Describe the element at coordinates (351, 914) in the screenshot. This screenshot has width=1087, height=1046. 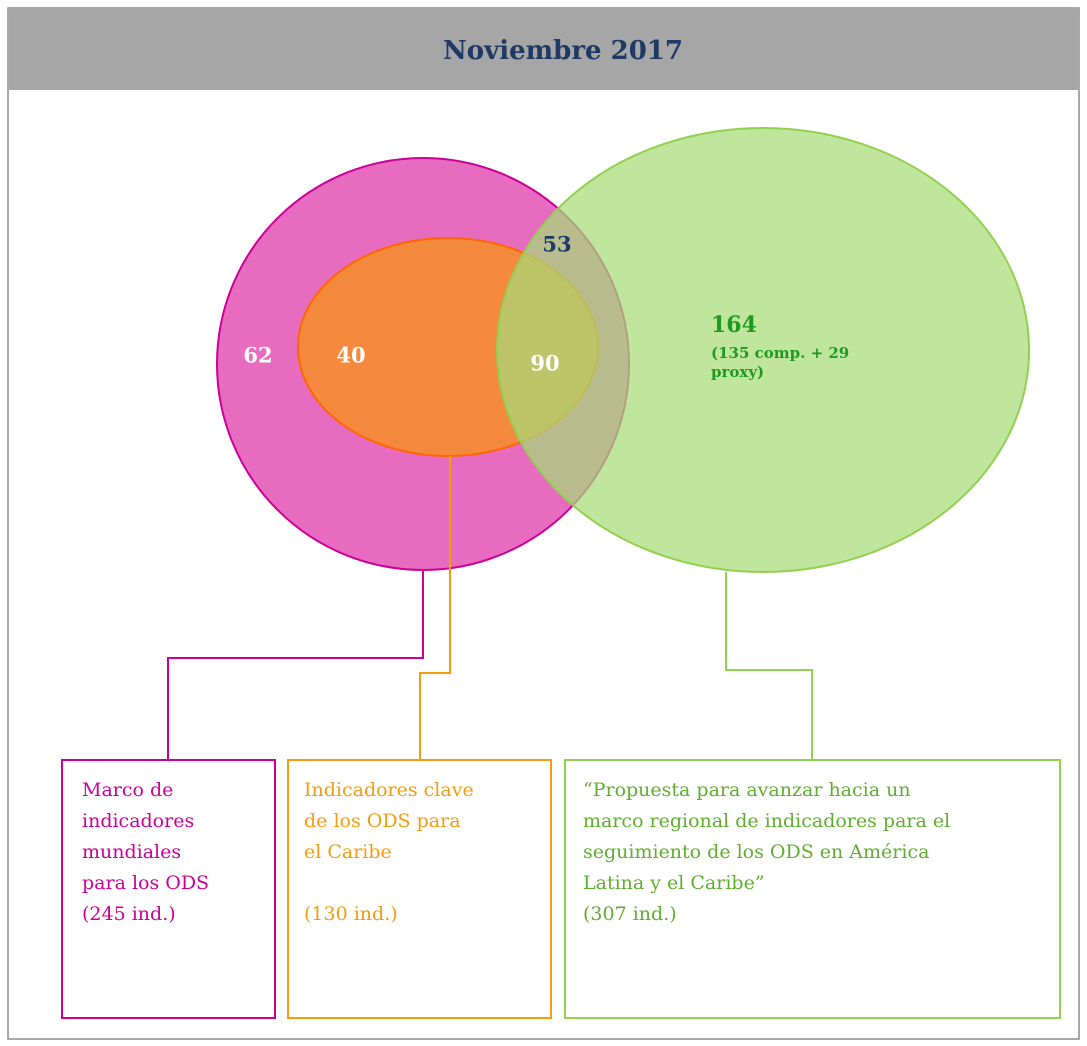
I see `box-count: (130 ind.)` at that location.